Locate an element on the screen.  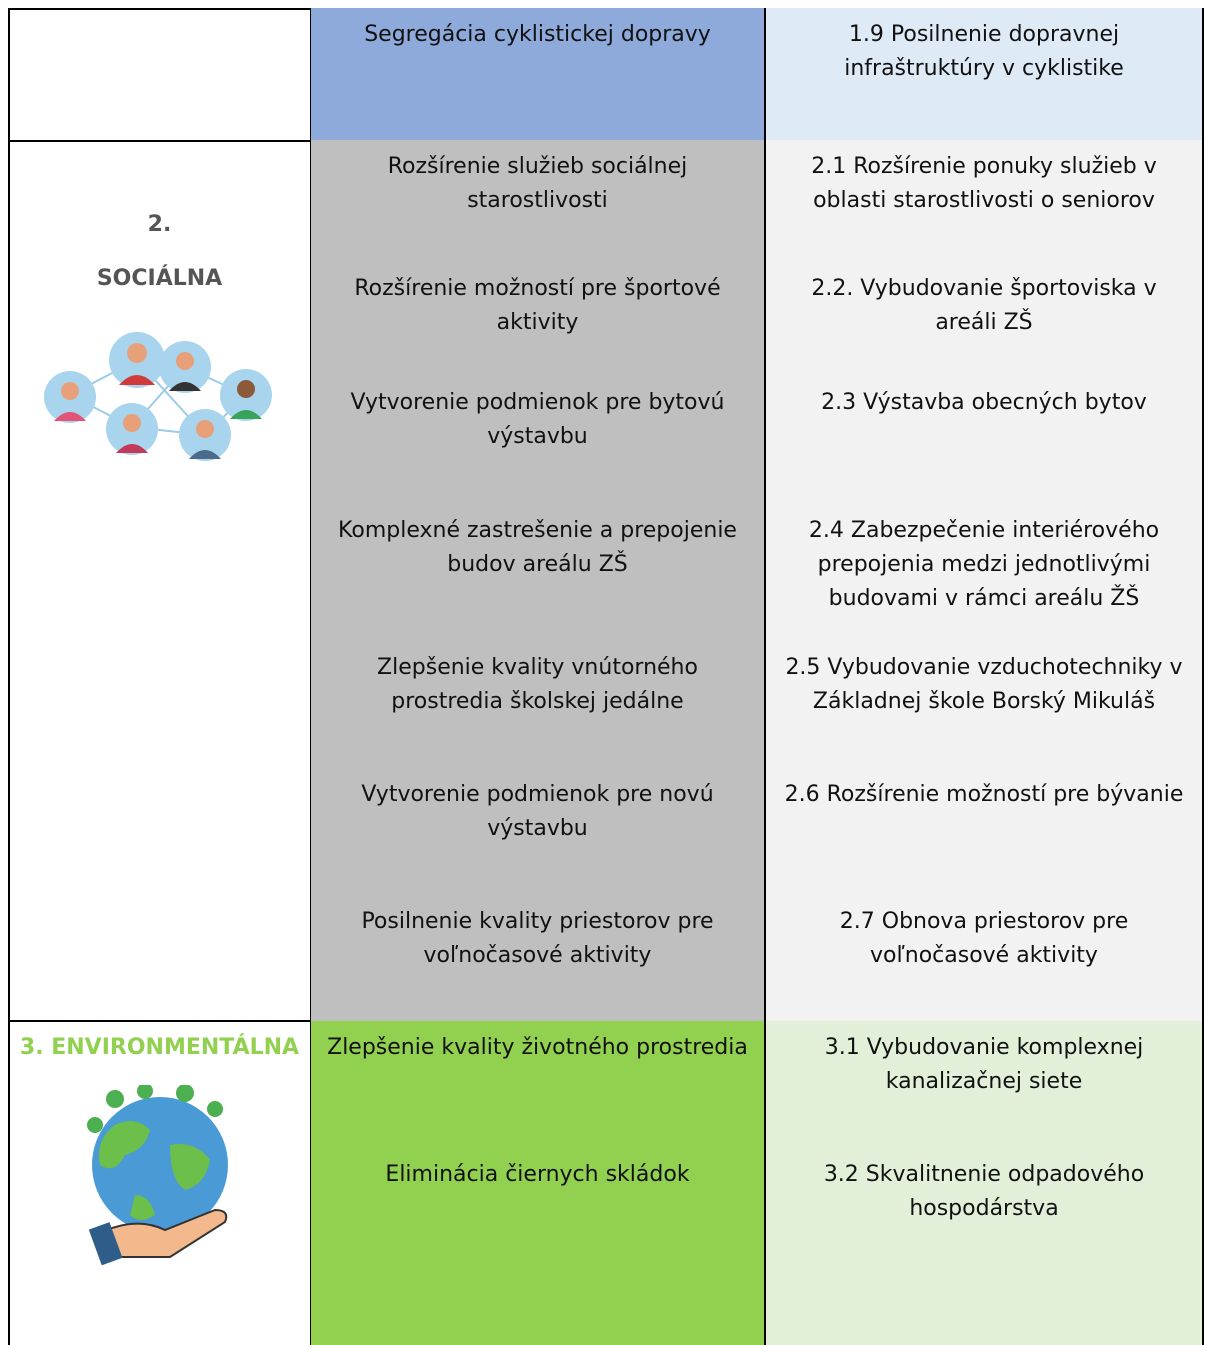
measure-cell: 2.6 Rozšírenie možností pre bývanie is located at coordinates (985, 832).